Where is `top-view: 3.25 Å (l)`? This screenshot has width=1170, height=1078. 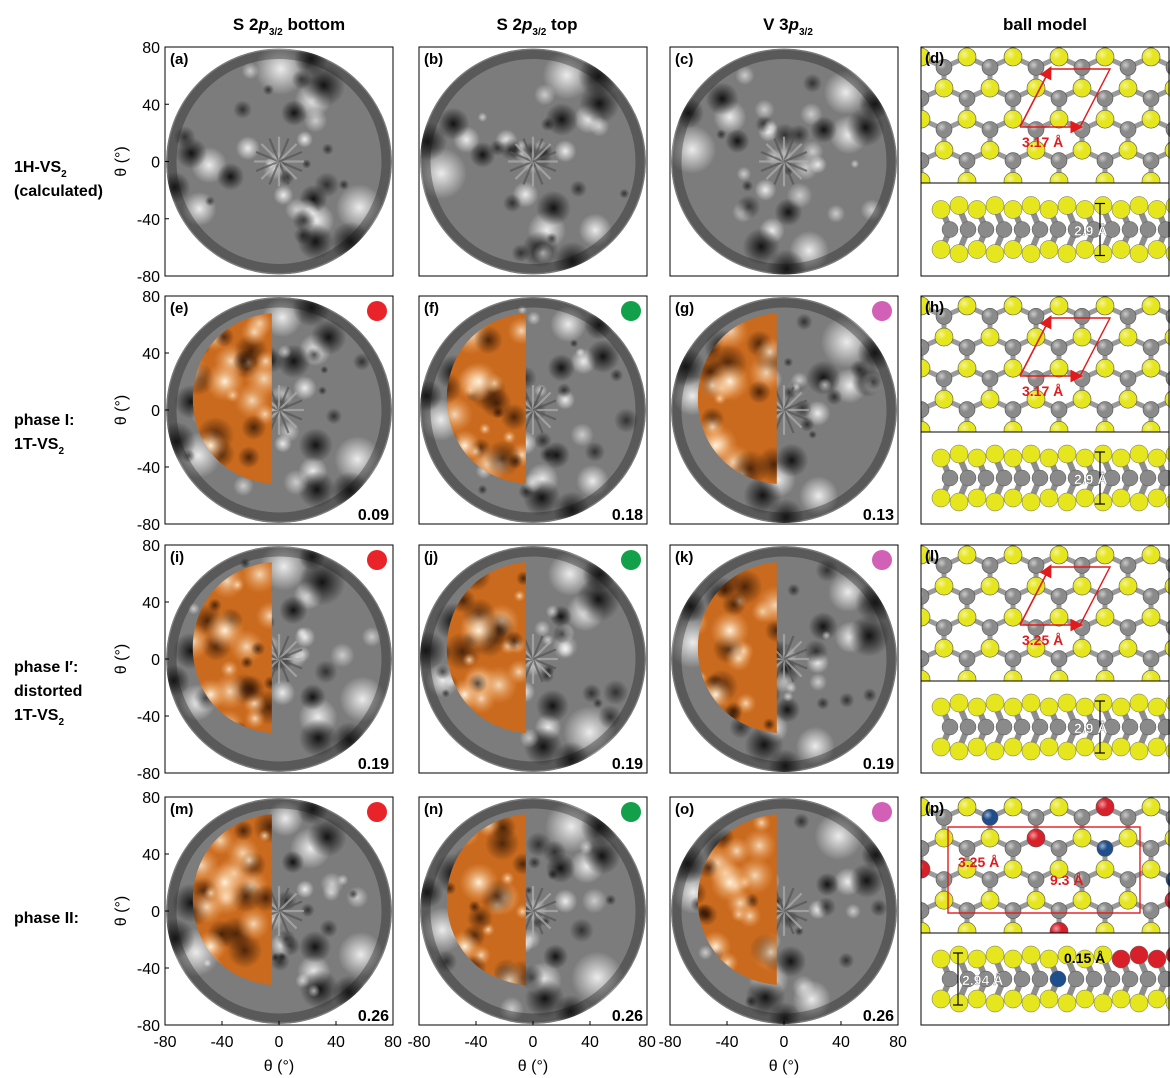
top-view: 3.25 Å (l) is located at coordinates (1045, 613).